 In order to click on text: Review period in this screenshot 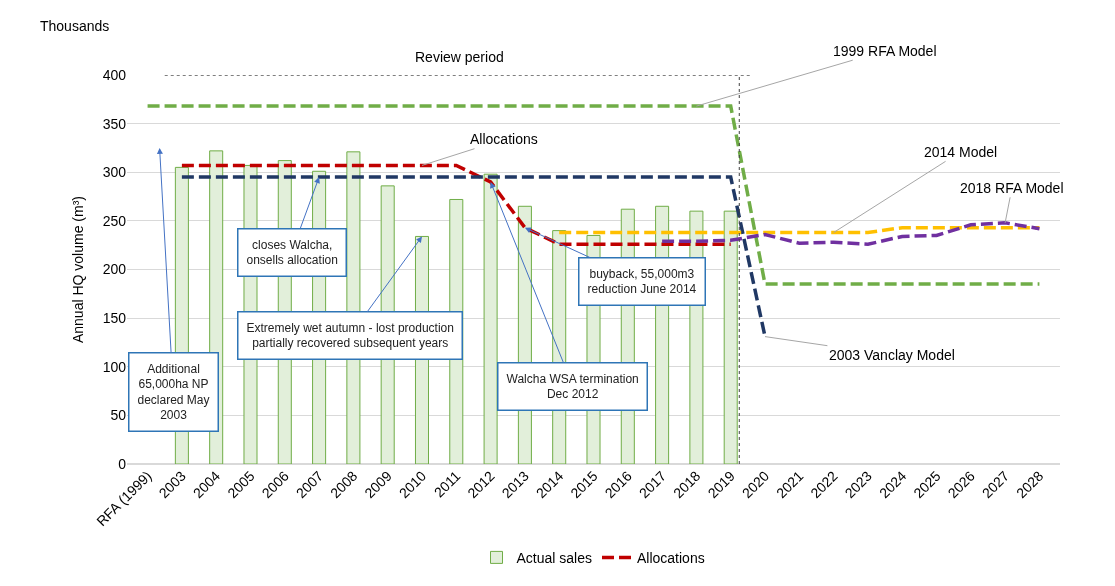, I will do `click(459, 57)`.